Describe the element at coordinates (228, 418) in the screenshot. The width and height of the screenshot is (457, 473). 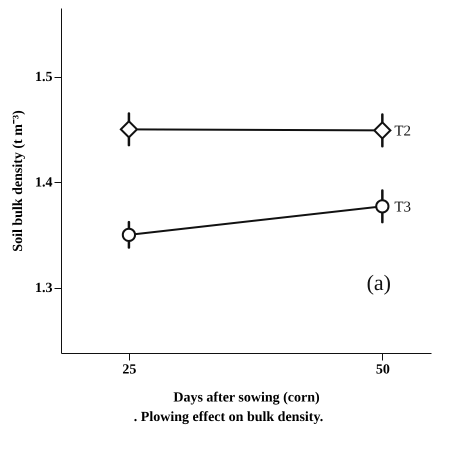
I see `text: . Plowing effect on bulk density.` at that location.